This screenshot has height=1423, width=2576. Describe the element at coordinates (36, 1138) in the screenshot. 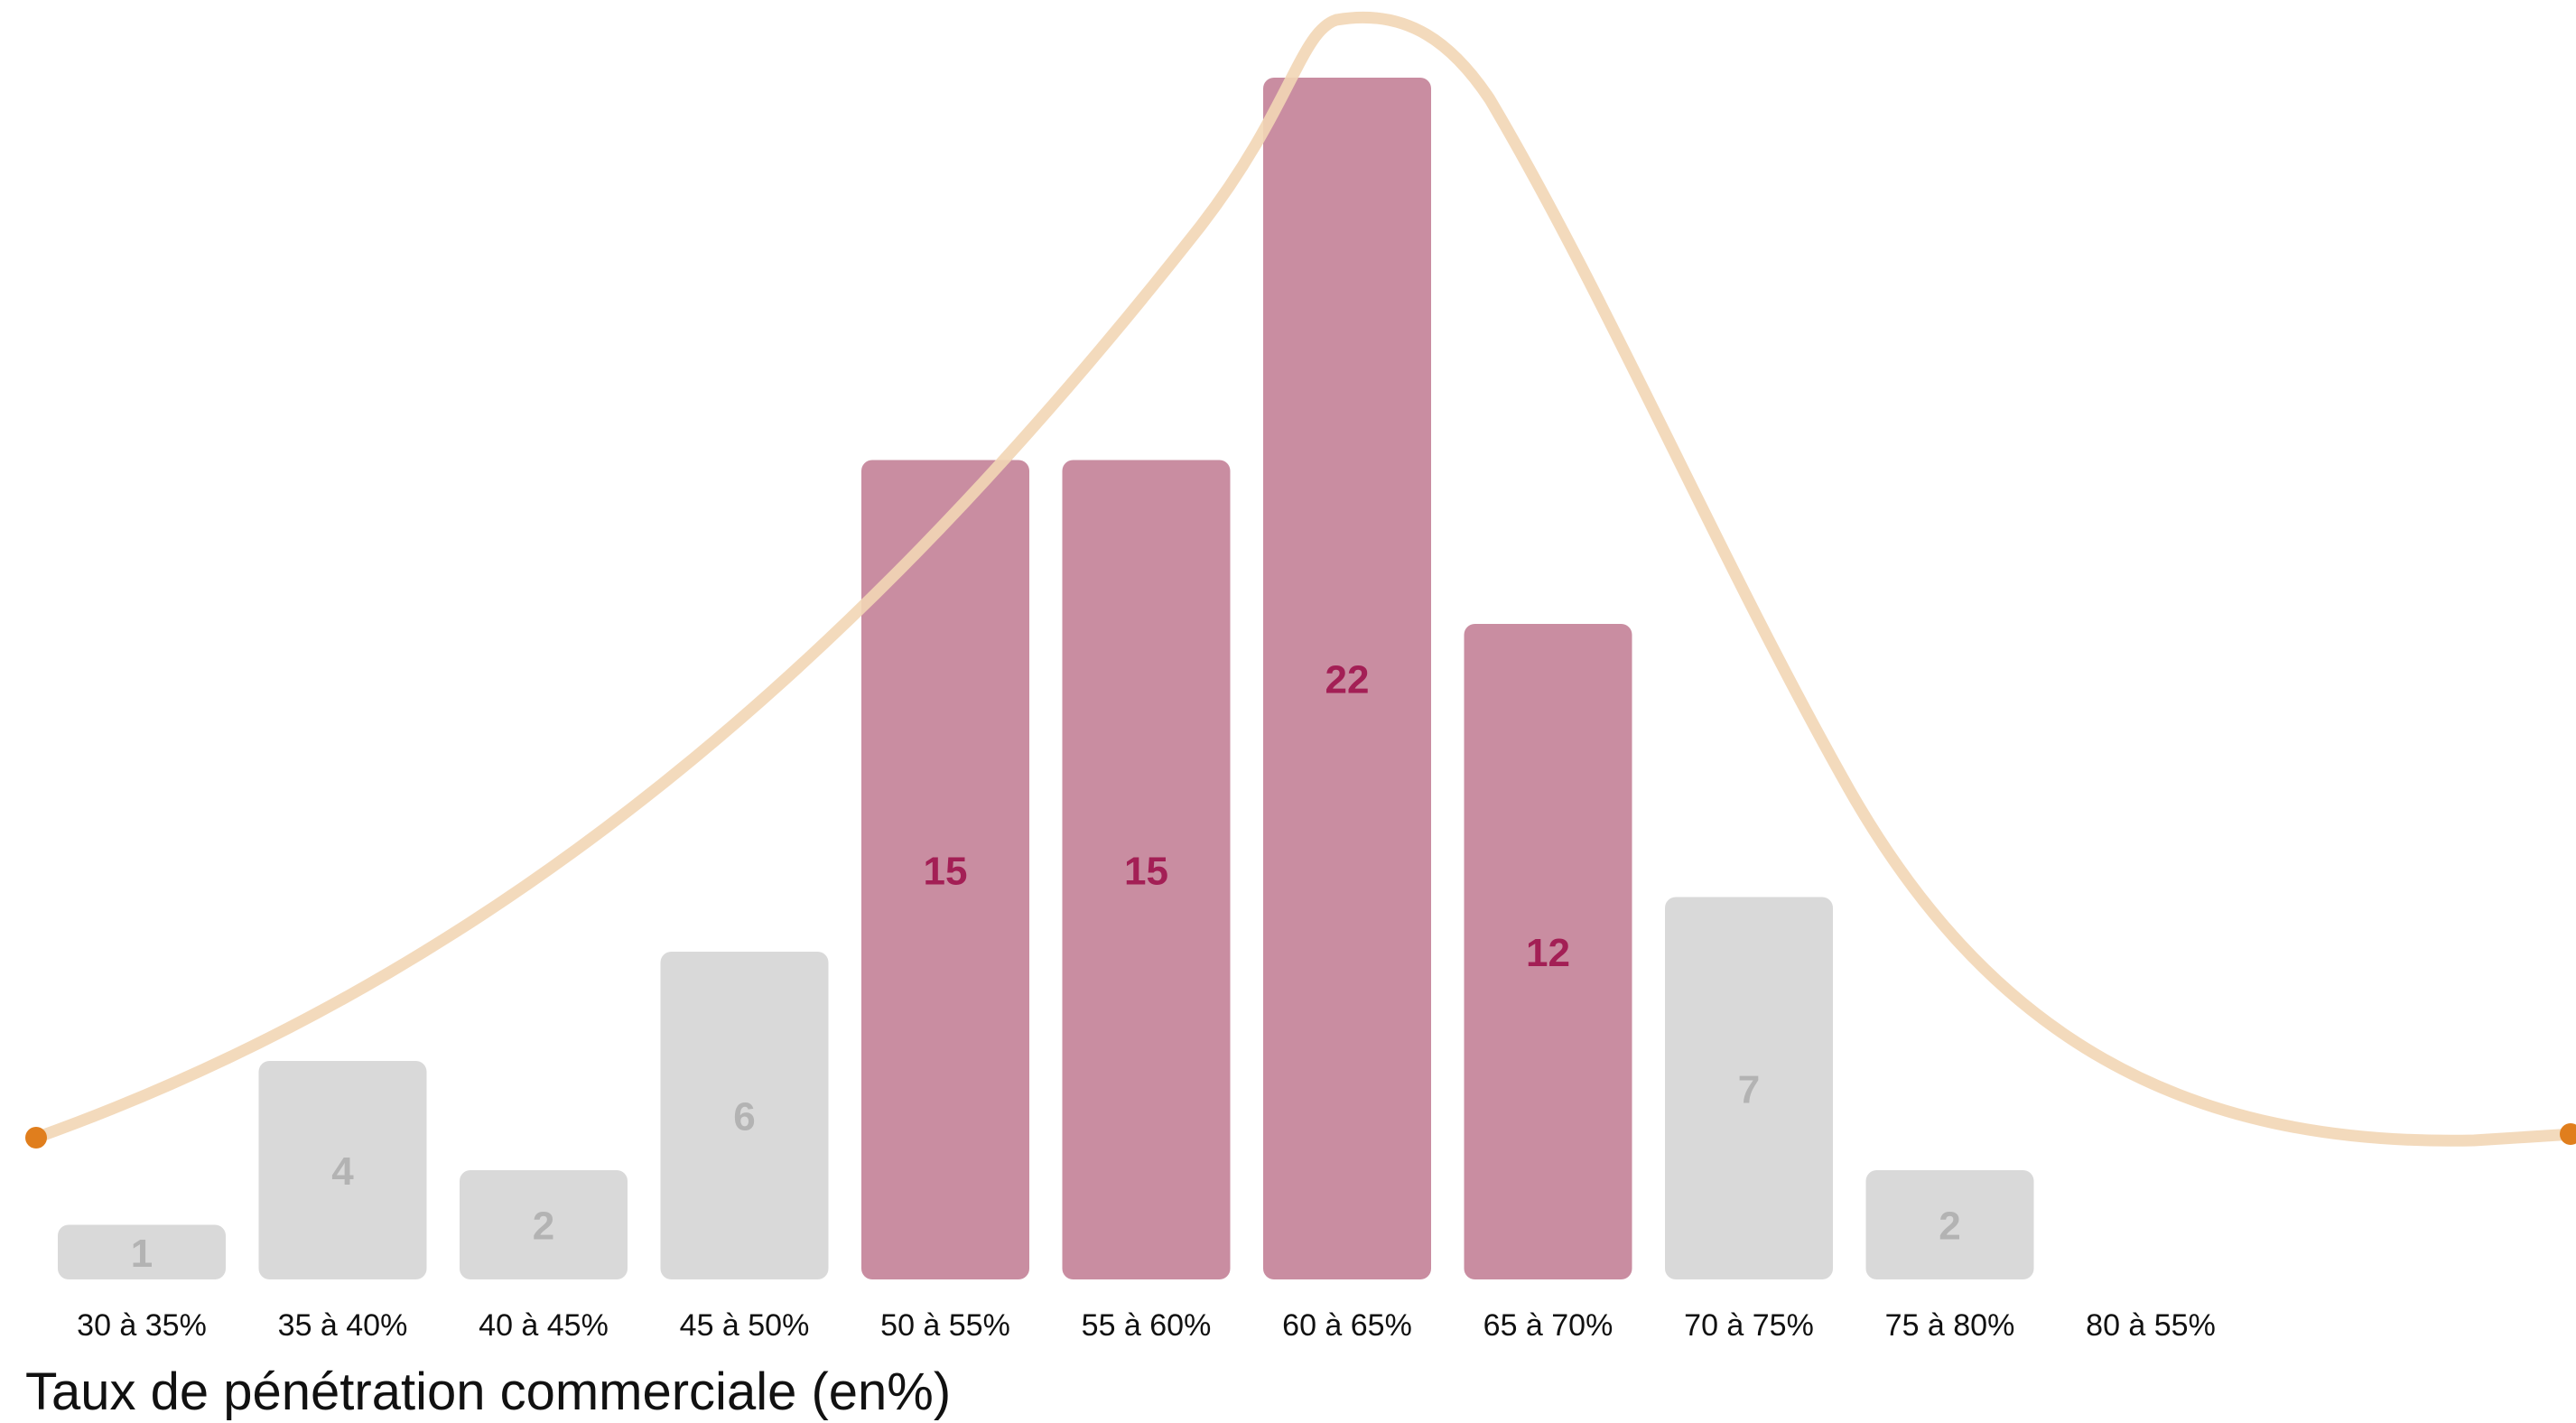

I see `curve-start-marker` at that location.